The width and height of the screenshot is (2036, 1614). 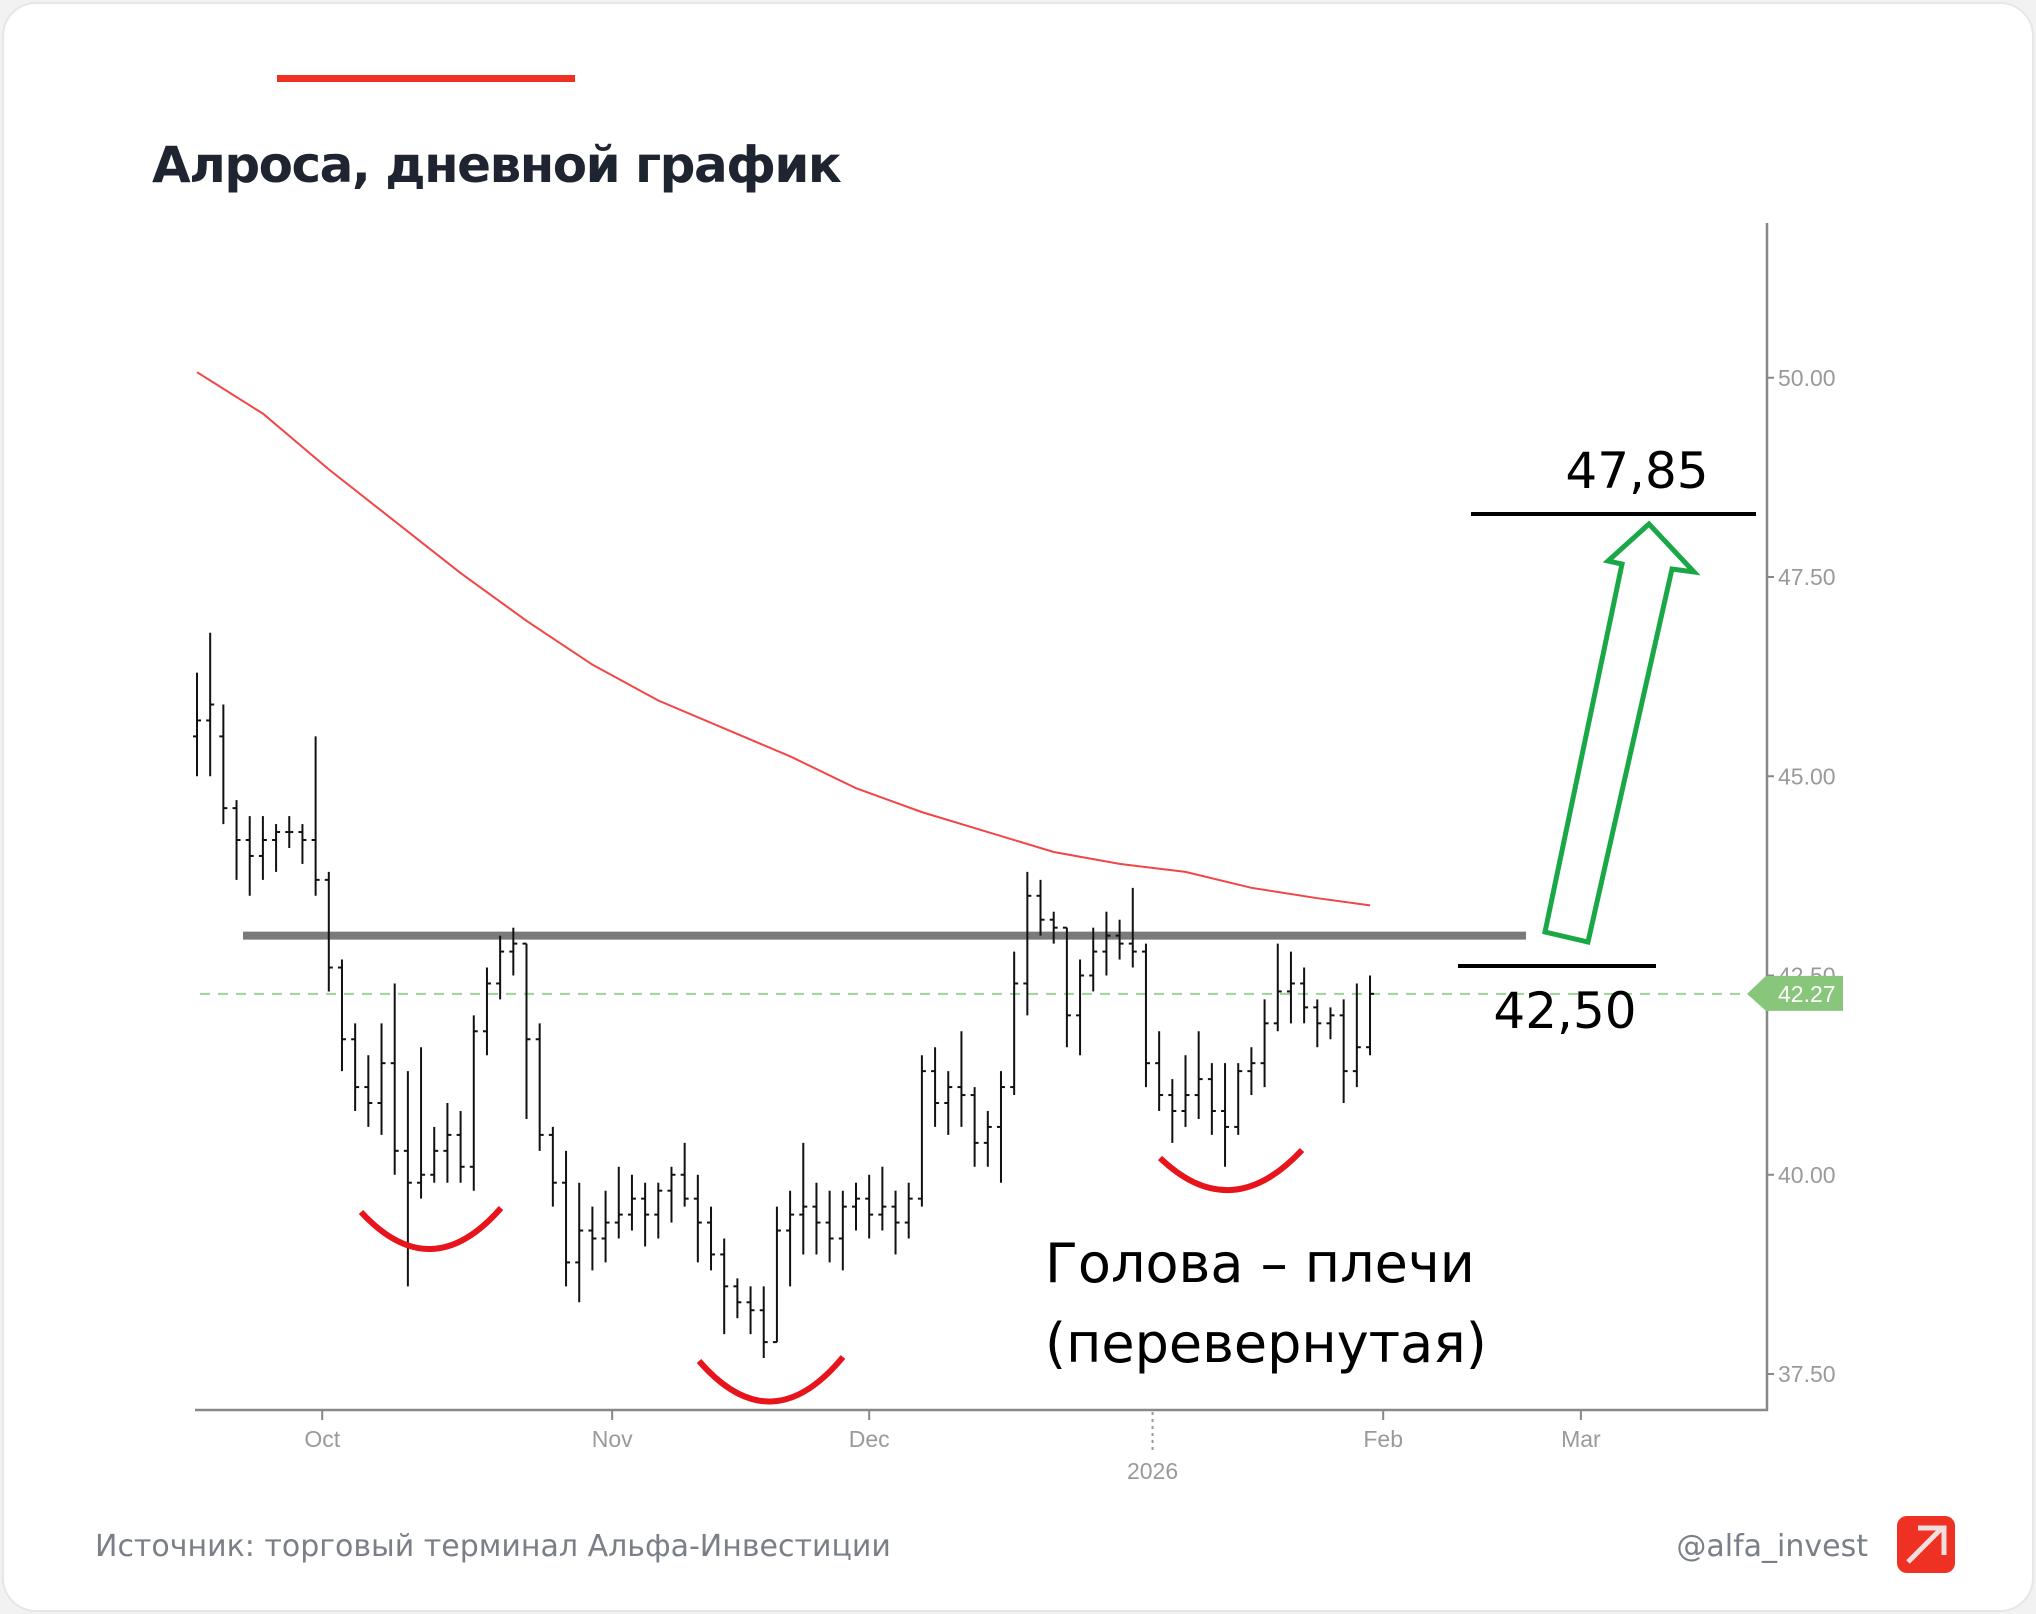 I want to click on last-price-marker, so click(x=1795, y=993).